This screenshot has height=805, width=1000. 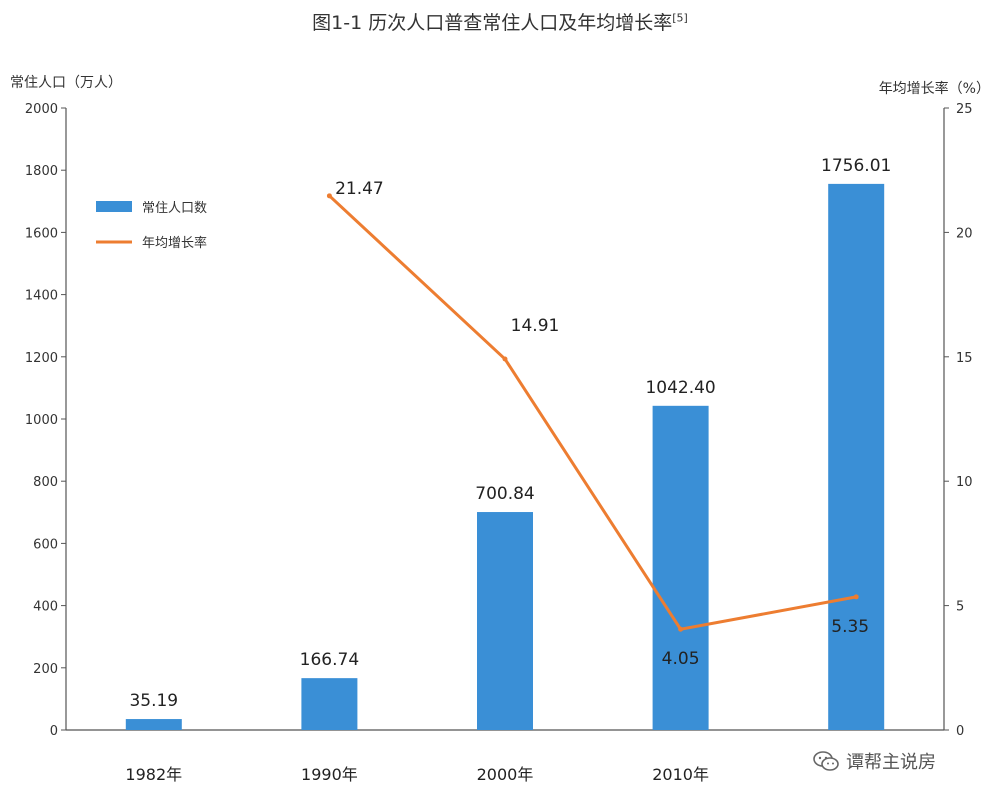 I want to click on line-data-label: 4.05, so click(x=681, y=659).